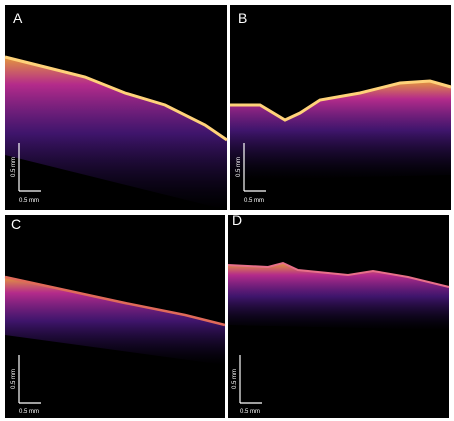 The image size is (454, 421). What do you see at coordinates (242, 18) in the screenshot?
I see `panel-label: B` at bounding box center [242, 18].